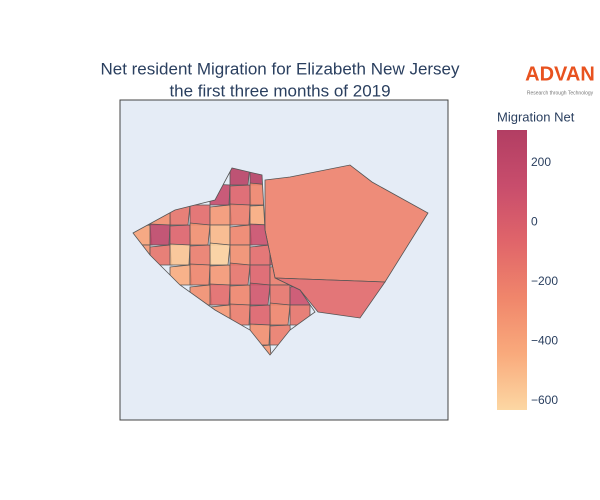 The image size is (600, 500). Describe the element at coordinates (544, 400) in the screenshot. I see `colorbar-tick-label: −600` at that location.